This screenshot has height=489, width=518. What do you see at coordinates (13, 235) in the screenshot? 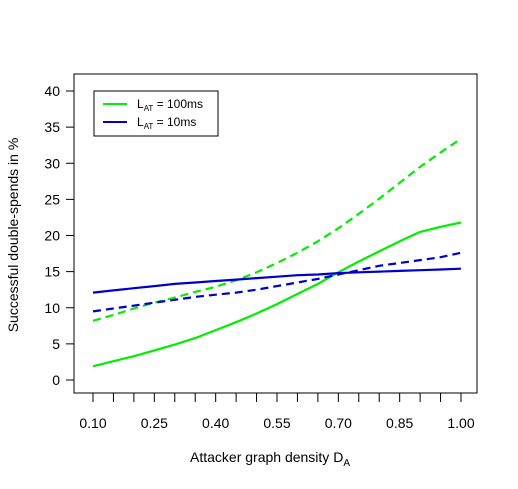
I see `y-axis-title: Successful double-spends in %` at bounding box center [13, 235].